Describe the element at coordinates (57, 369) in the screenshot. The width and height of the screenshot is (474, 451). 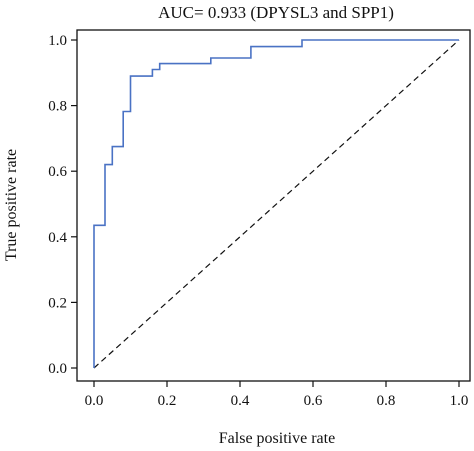
I see `y-tick-label: 0.0` at that location.